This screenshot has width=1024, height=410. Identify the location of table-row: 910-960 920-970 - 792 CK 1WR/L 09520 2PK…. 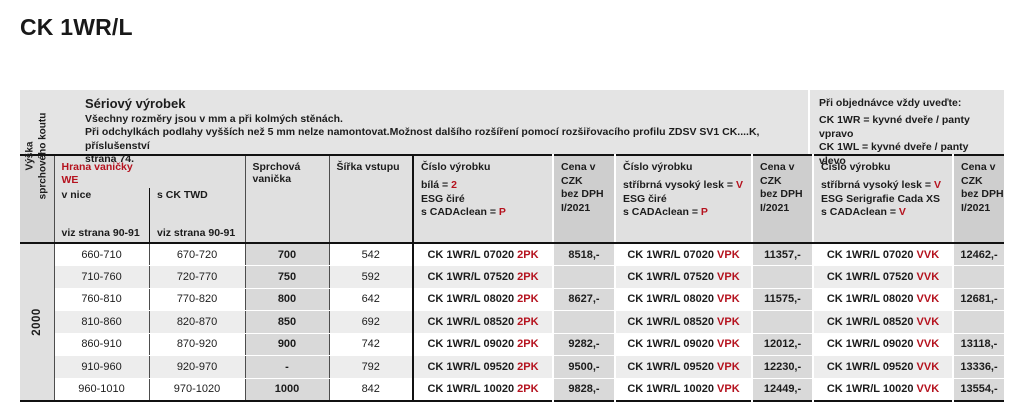
(512, 367).